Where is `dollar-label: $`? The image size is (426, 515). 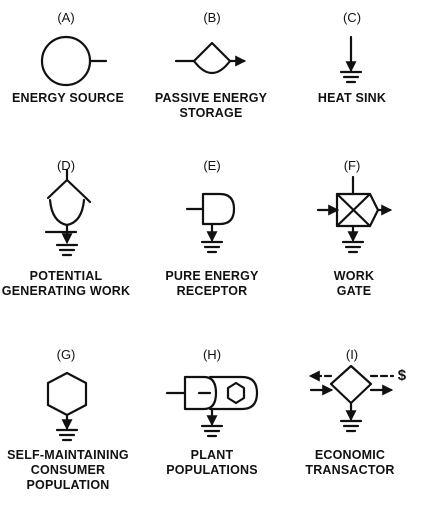 dollar-label: $ is located at coordinates (402, 375).